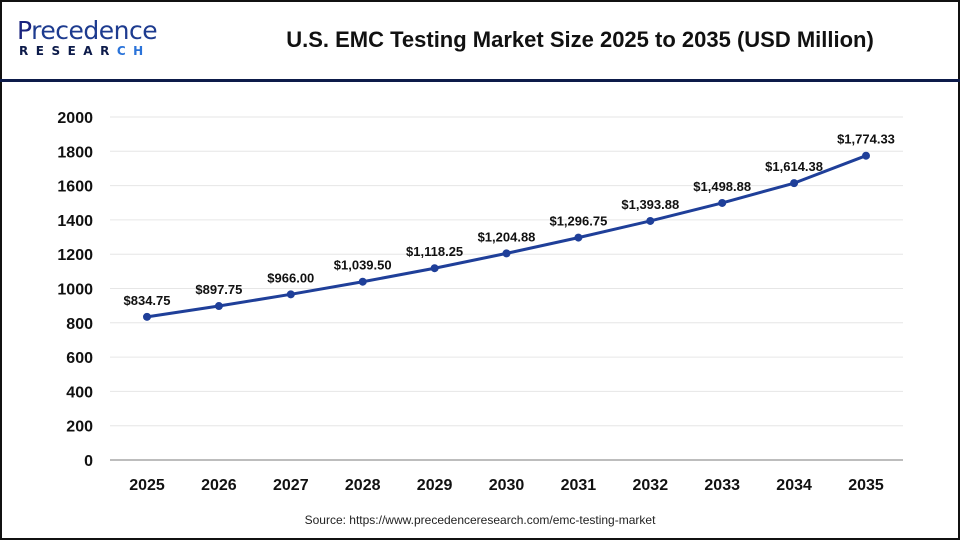 The height and width of the screenshot is (540, 960). What do you see at coordinates (219, 485) in the screenshot?
I see `x-tick-label: 2026` at bounding box center [219, 485].